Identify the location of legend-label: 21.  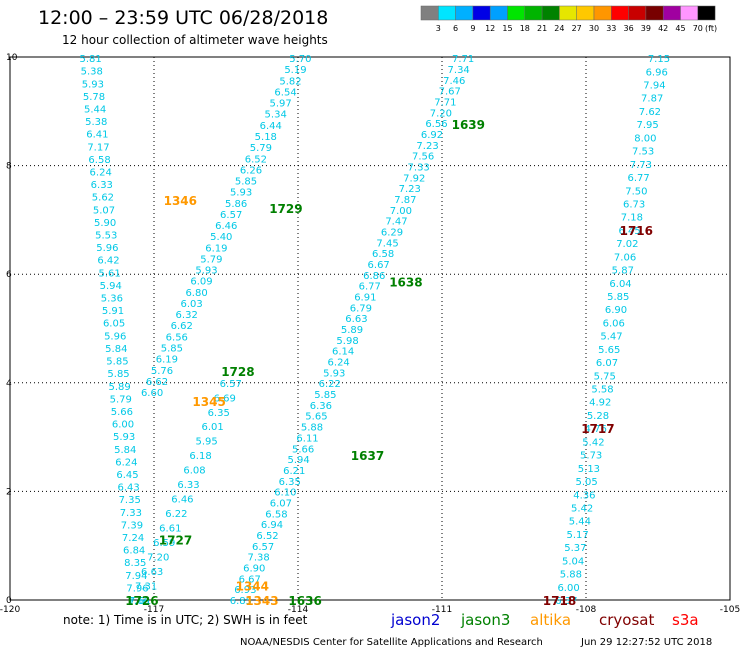
(542, 28).